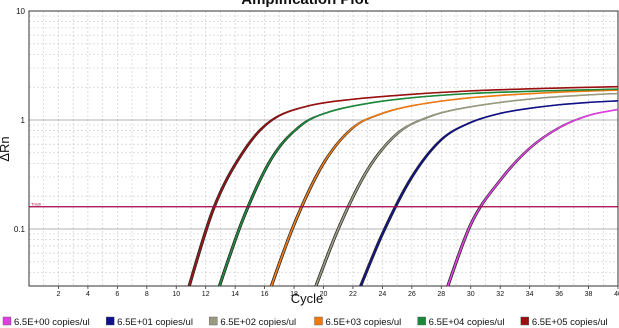  What do you see at coordinates (58, 294) in the screenshot?
I see `x-tick-label: 2` at bounding box center [58, 294].